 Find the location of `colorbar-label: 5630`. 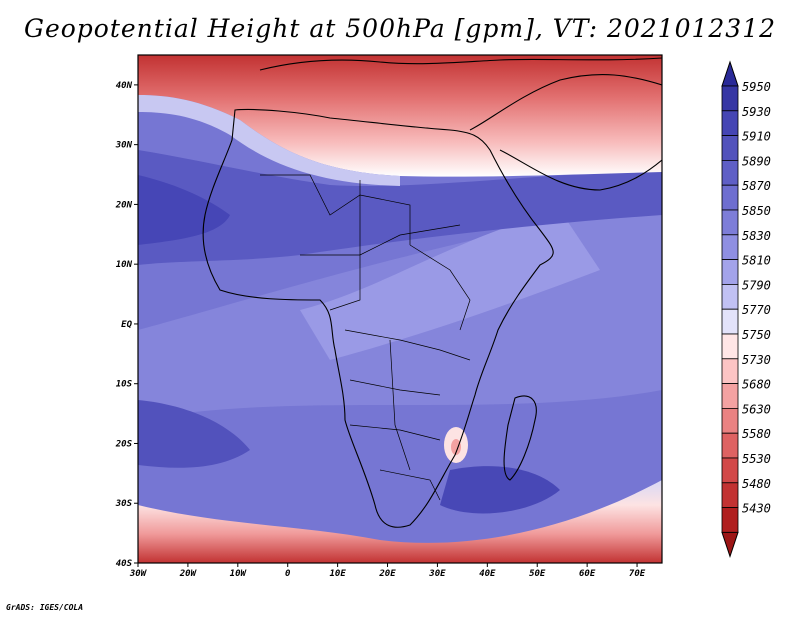

colorbar-label: 5630 is located at coordinates (756, 409).